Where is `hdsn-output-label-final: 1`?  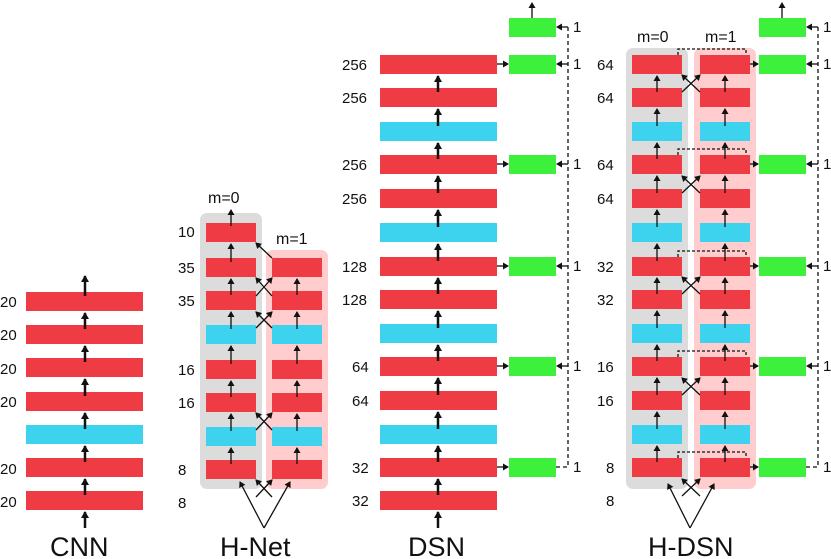 hdsn-output-label-final: 1 is located at coordinates (827, 27).